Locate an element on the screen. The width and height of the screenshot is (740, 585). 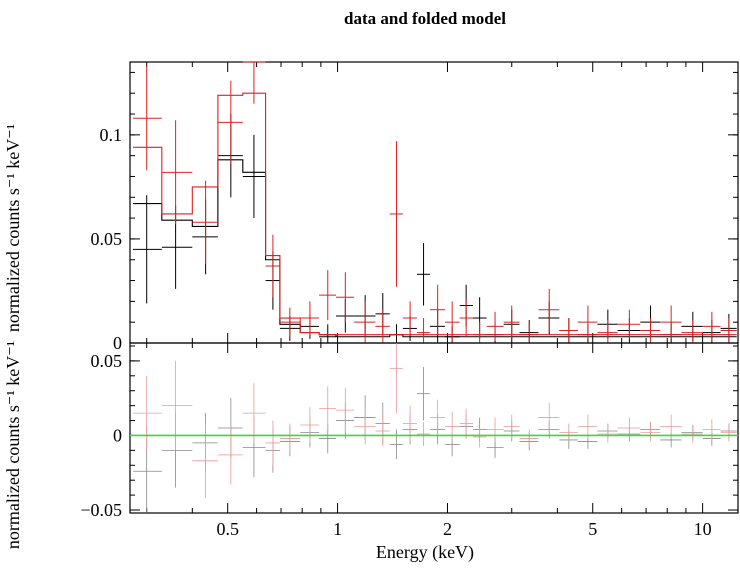
x-tick-label: 0.5 is located at coordinates (227, 529).